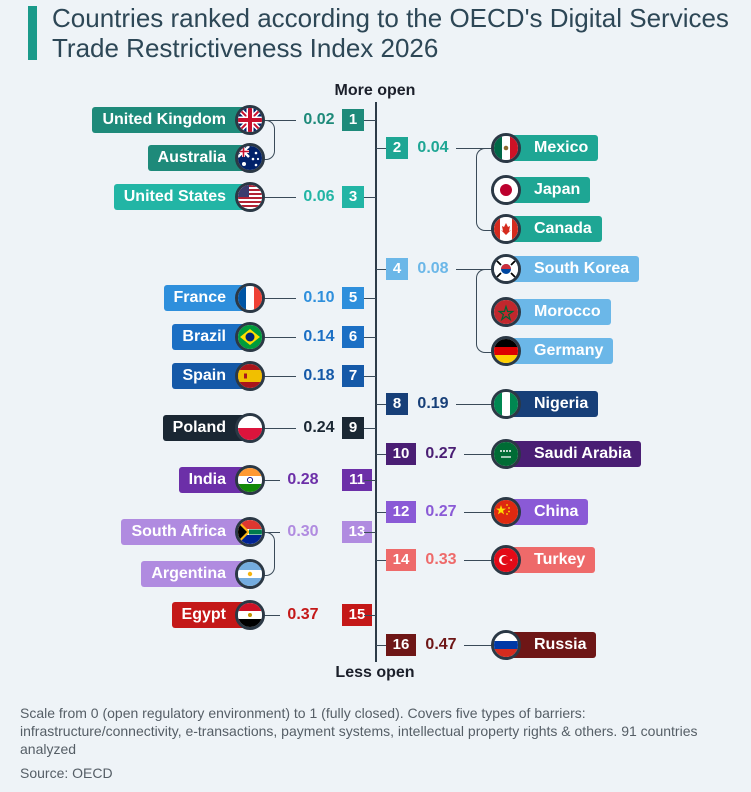 Image resolution: width=751 pixels, height=792 pixels. I want to click on country-label-morocco: Morocco, so click(558, 312).